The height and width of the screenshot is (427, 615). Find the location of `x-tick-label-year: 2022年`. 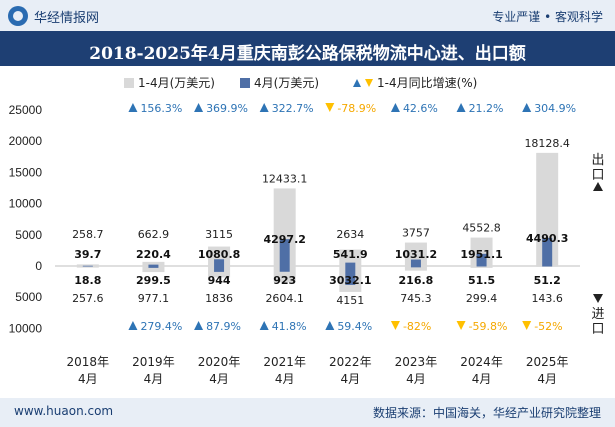

x-tick-label-year: 2022年 is located at coordinates (350, 362).